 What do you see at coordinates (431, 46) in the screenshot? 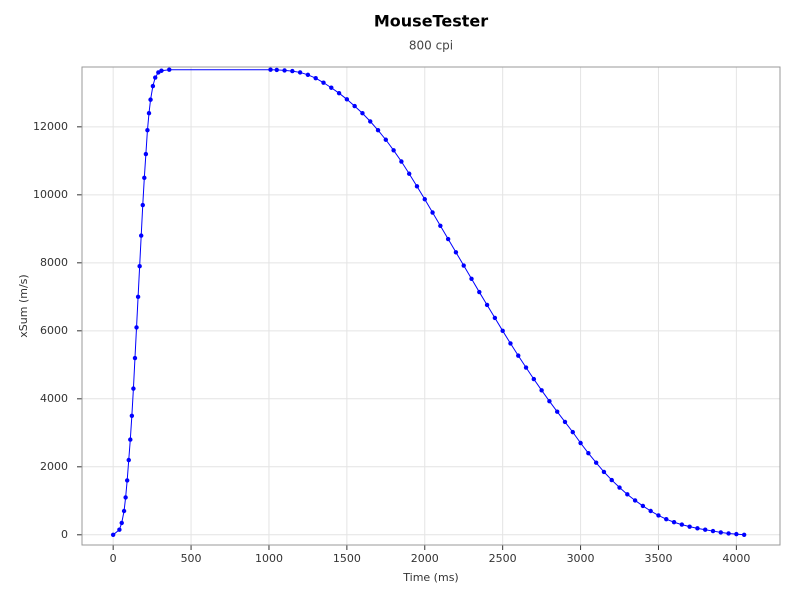
I see `chart-subtitle: 800 cpi` at bounding box center [431, 46].